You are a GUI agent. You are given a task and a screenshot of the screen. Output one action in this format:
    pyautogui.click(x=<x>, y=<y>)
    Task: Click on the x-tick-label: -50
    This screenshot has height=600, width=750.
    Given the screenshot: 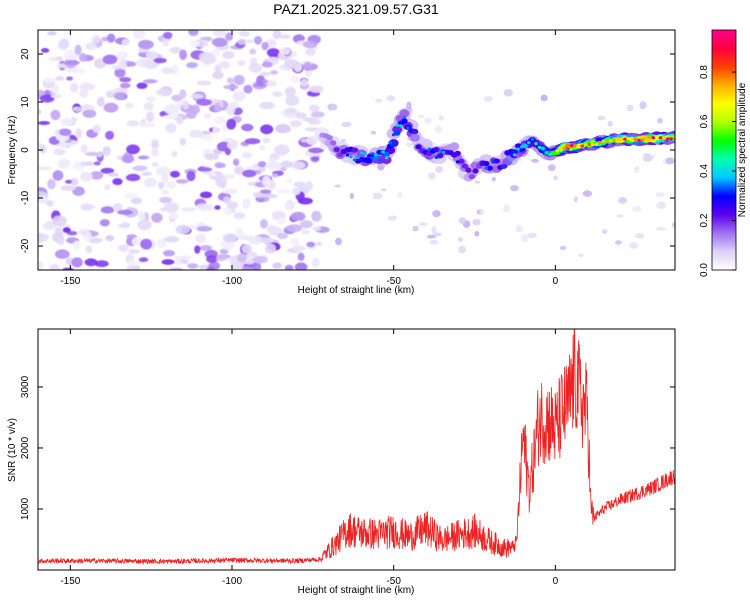 What is the action you would take?
    pyautogui.click(x=393, y=281)
    